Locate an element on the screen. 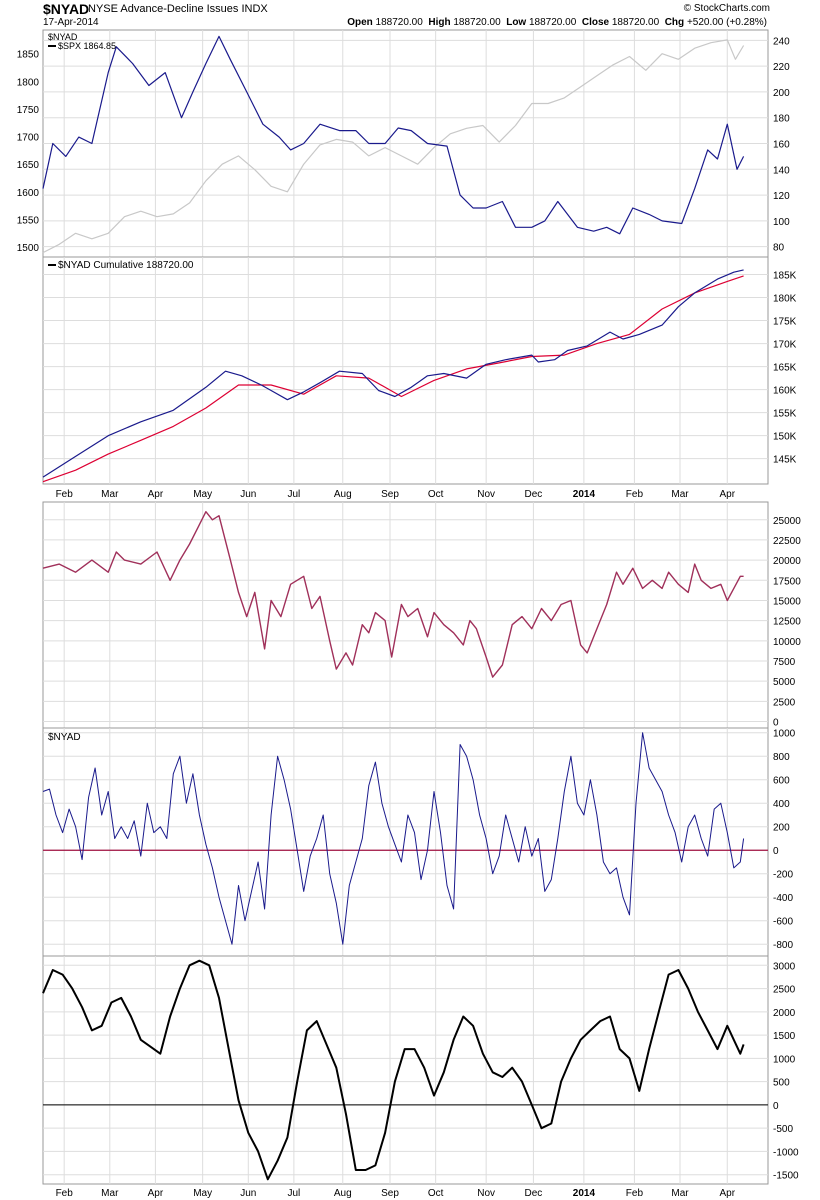 The width and height of the screenshot is (820, 1200). panel-3-y-tick: -600 is located at coordinates (783, 922).